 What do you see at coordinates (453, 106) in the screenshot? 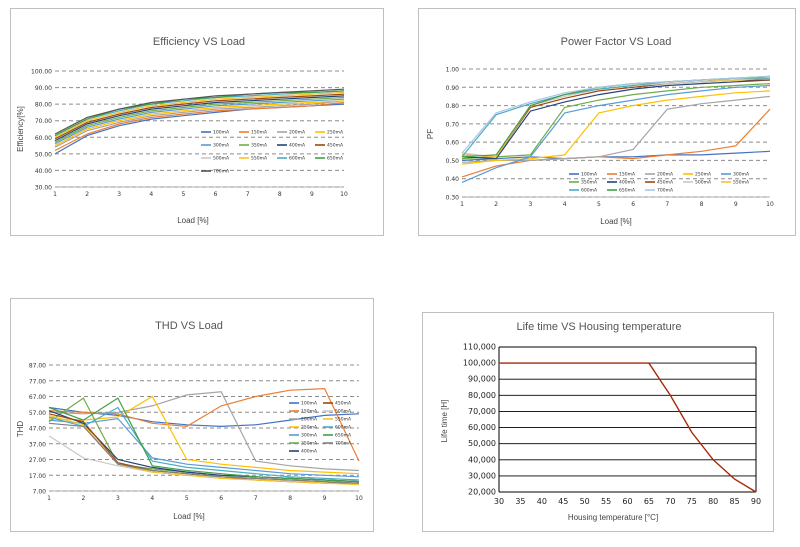
I see `y-tick-label: 0.80` at bounding box center [453, 106].